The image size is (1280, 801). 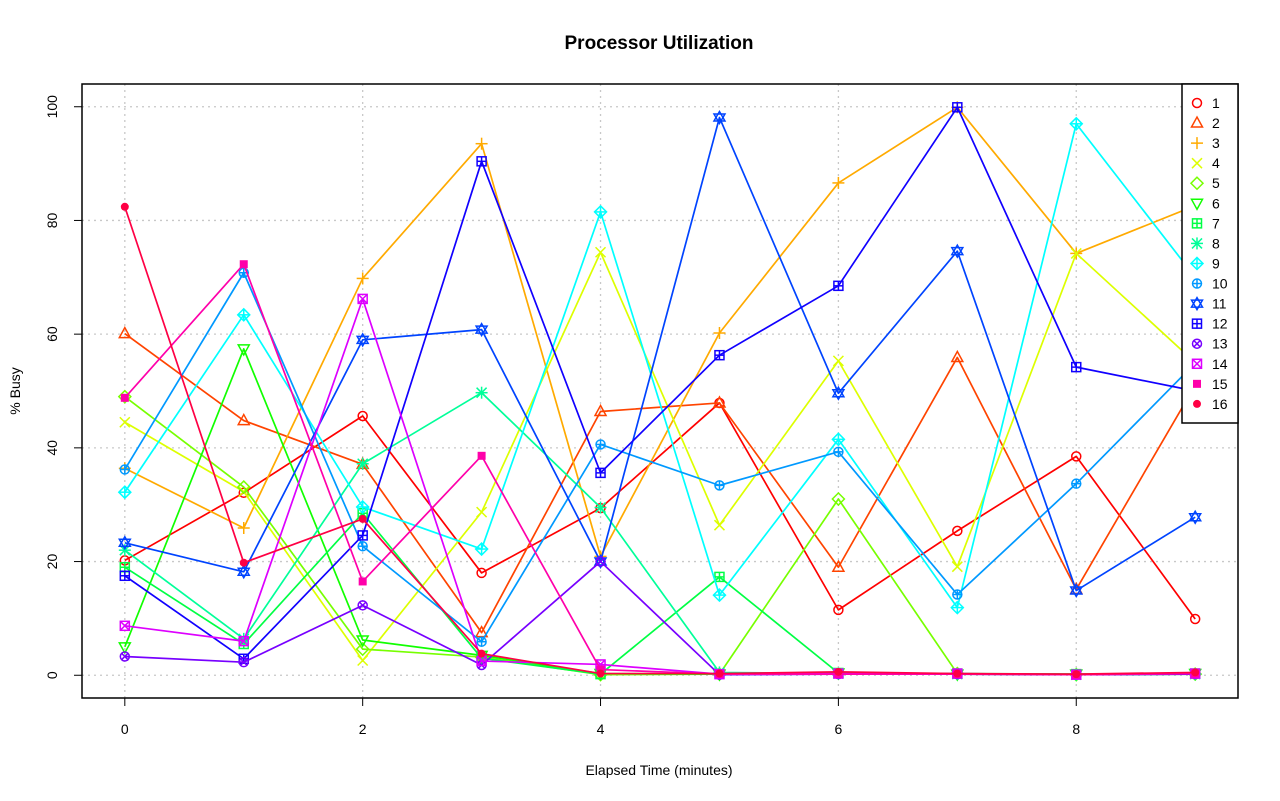 What do you see at coordinates (1216, 183) in the screenshot?
I see `legend-label: 5` at bounding box center [1216, 183].